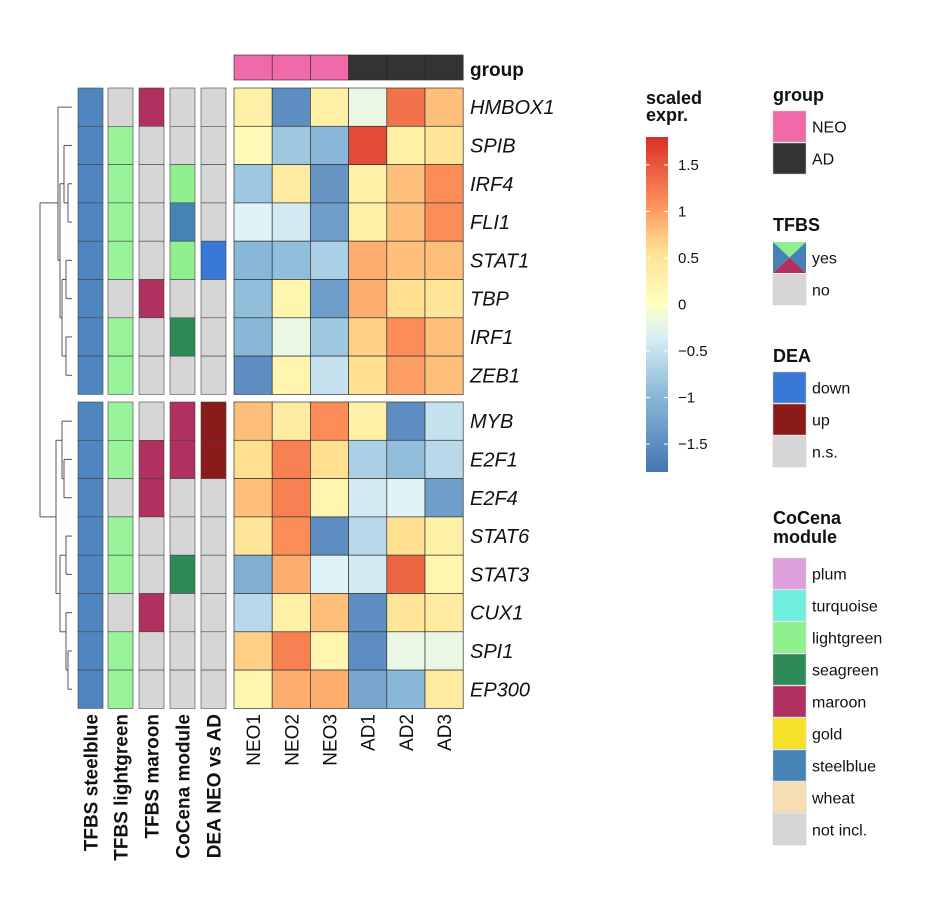  Describe the element at coordinates (781, 257) in the screenshot. I see `legend-tfbs-yes-swatch-steelblue` at that location.